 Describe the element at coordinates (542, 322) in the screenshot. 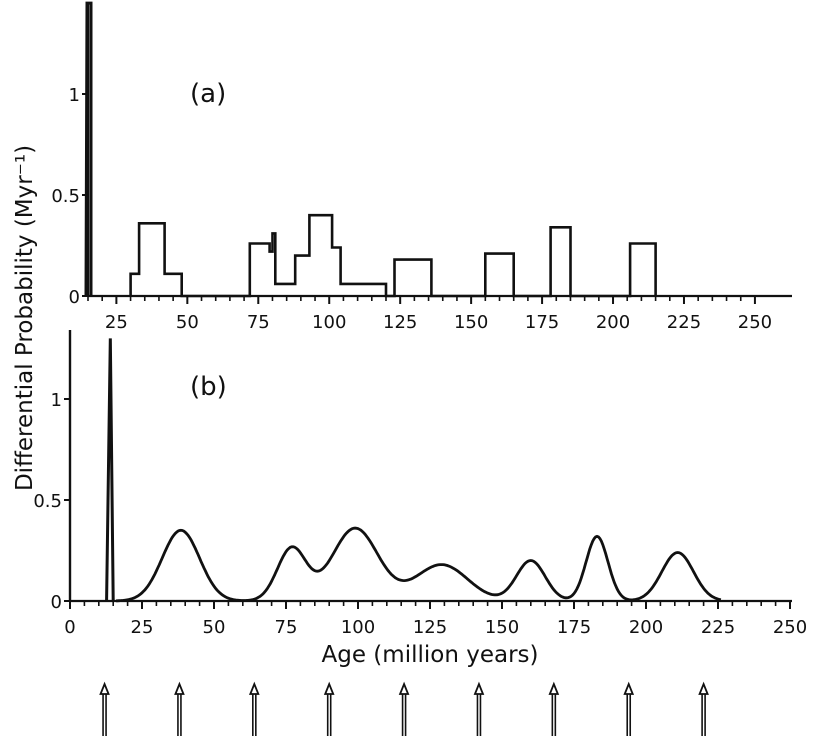

I see `panel-a-x-tick-label: 175` at that location.